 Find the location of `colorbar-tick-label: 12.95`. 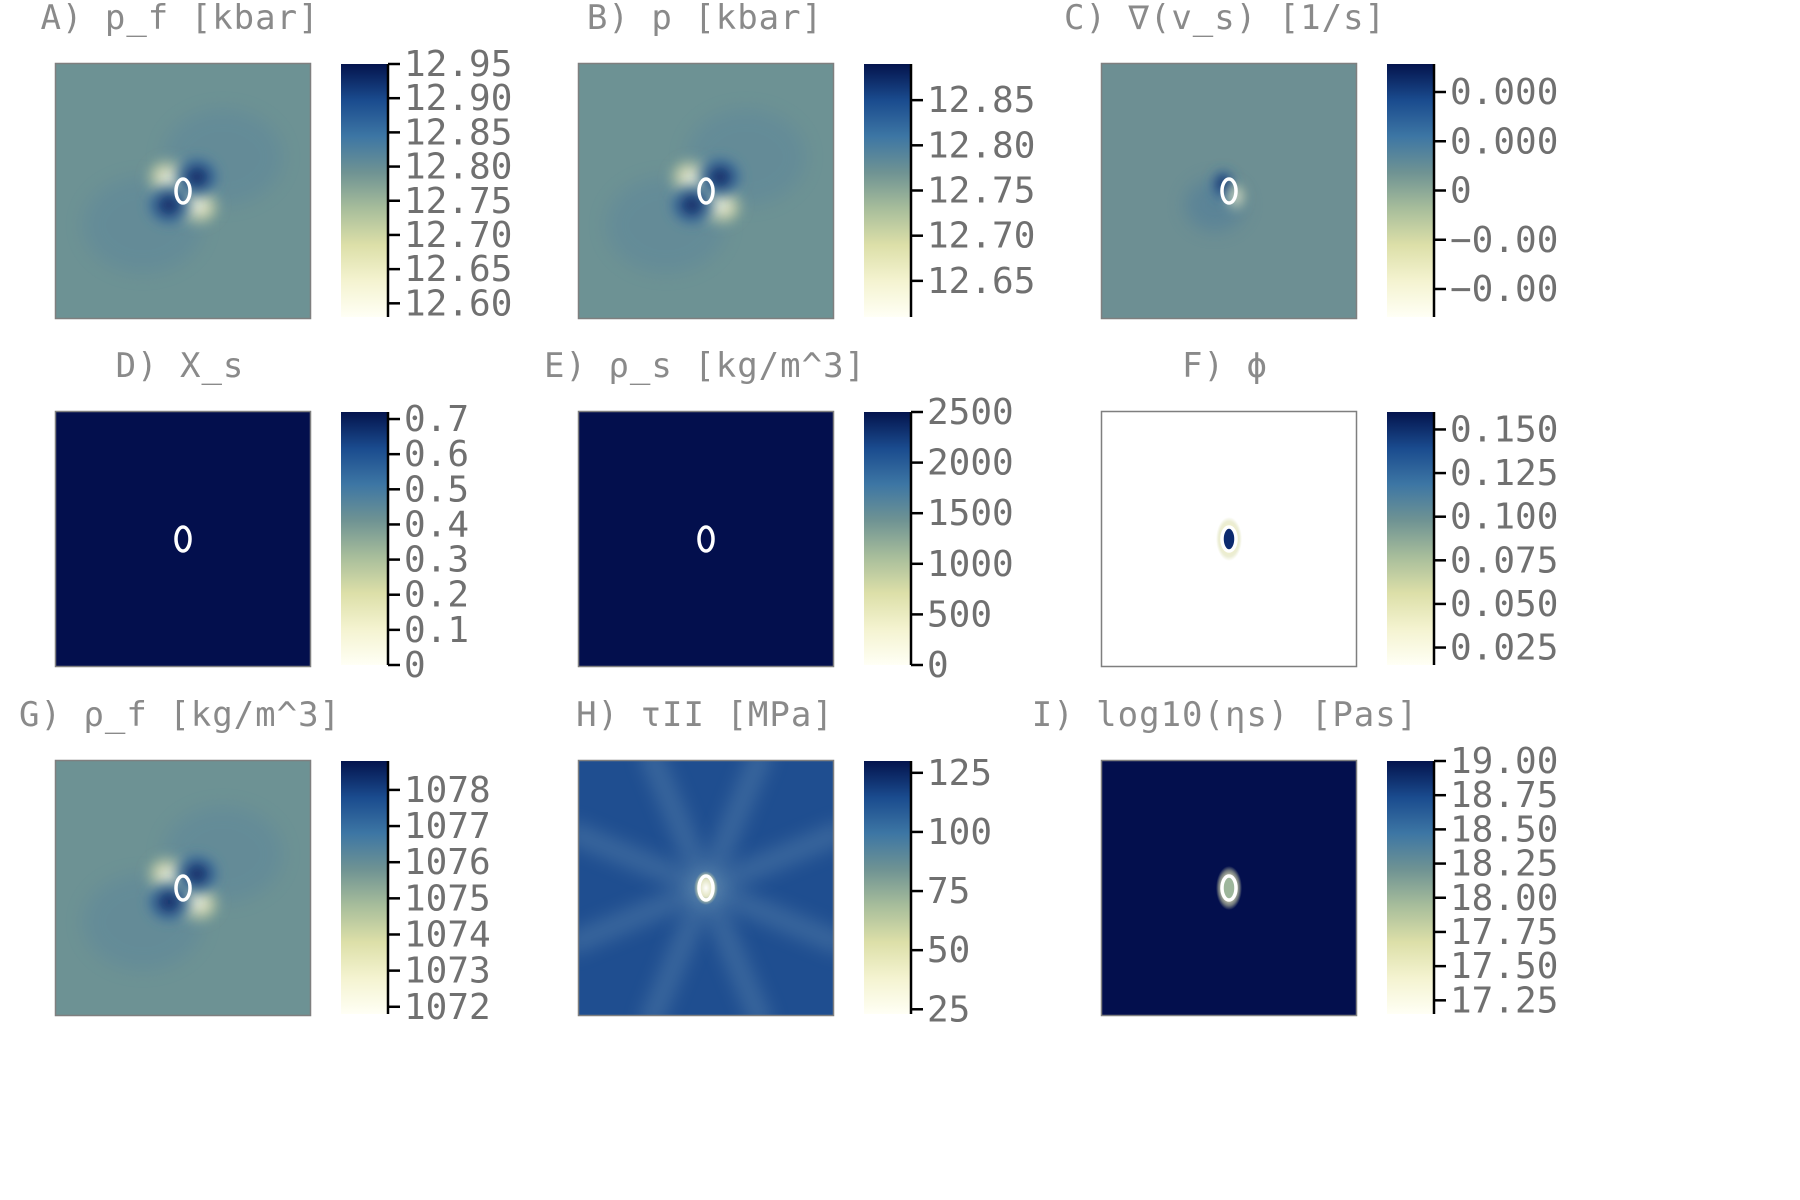

colorbar-tick-label: 12.95 is located at coordinates (458, 64).